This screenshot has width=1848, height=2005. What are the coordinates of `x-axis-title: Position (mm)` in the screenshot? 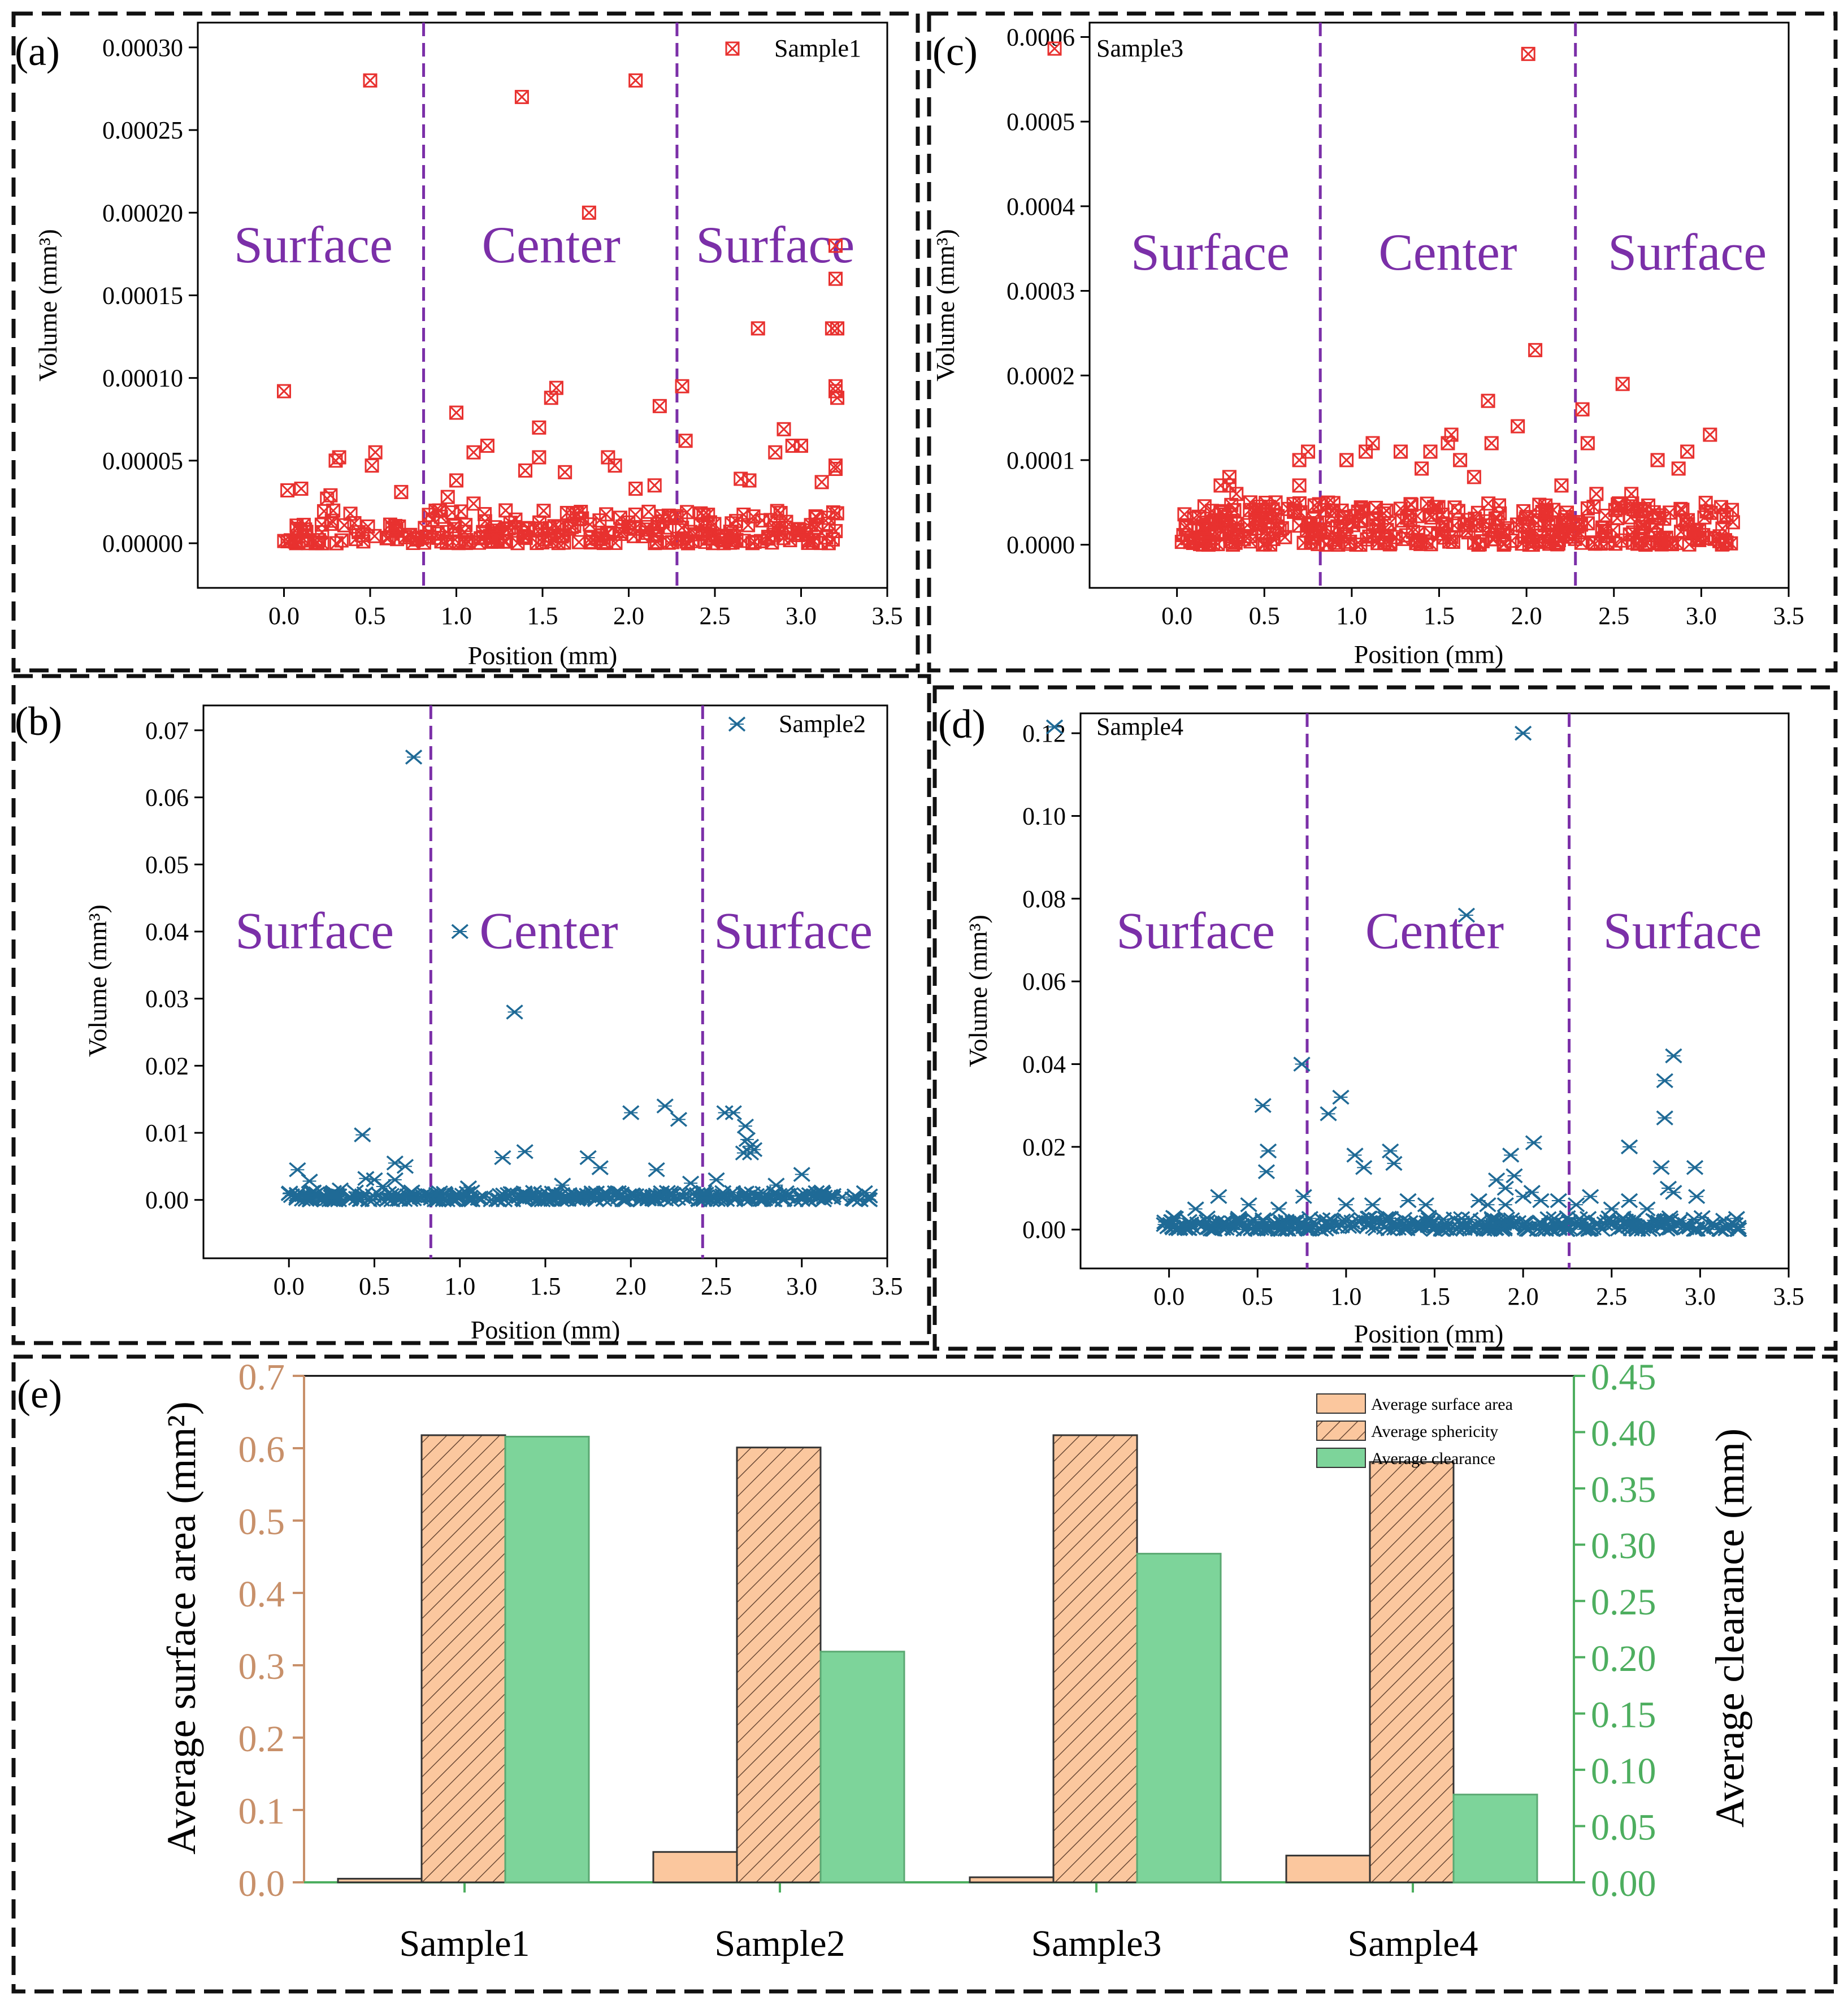 It's located at (1429, 654).